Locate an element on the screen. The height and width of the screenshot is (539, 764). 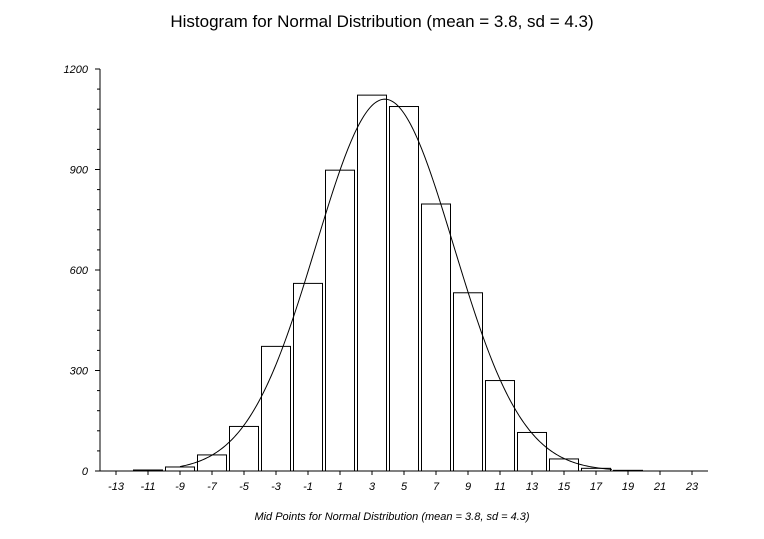
x-tick-label: 5 is located at coordinates (404, 487).